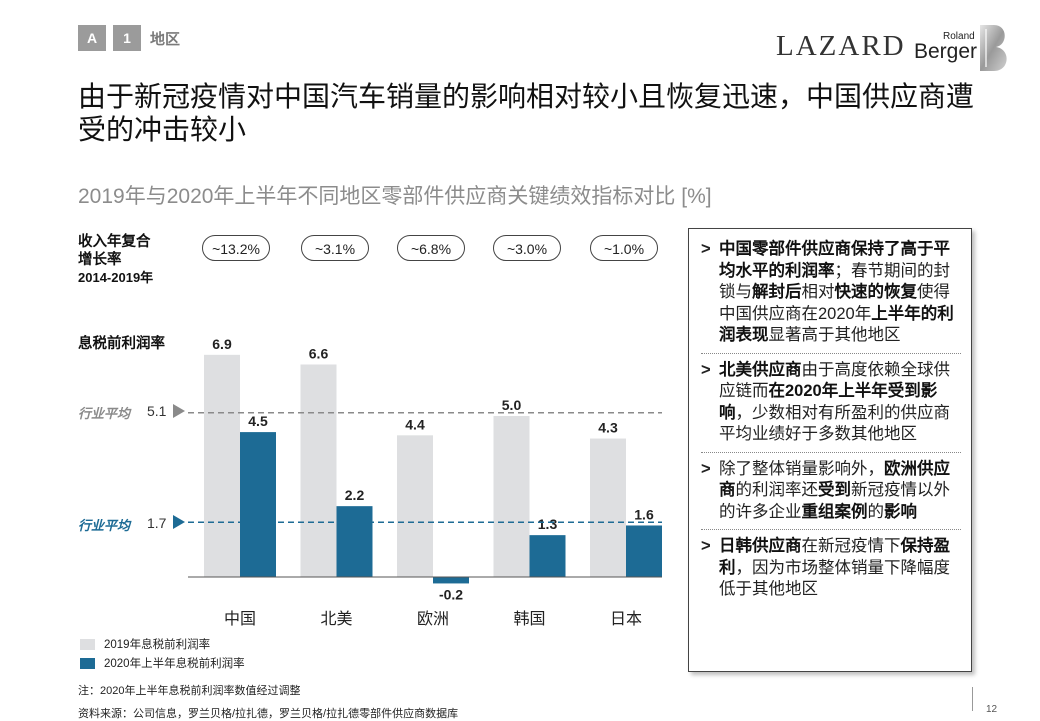  What do you see at coordinates (236, 248) in the screenshot?
I see `cagr-pill-china: ~13.2%` at bounding box center [236, 248].